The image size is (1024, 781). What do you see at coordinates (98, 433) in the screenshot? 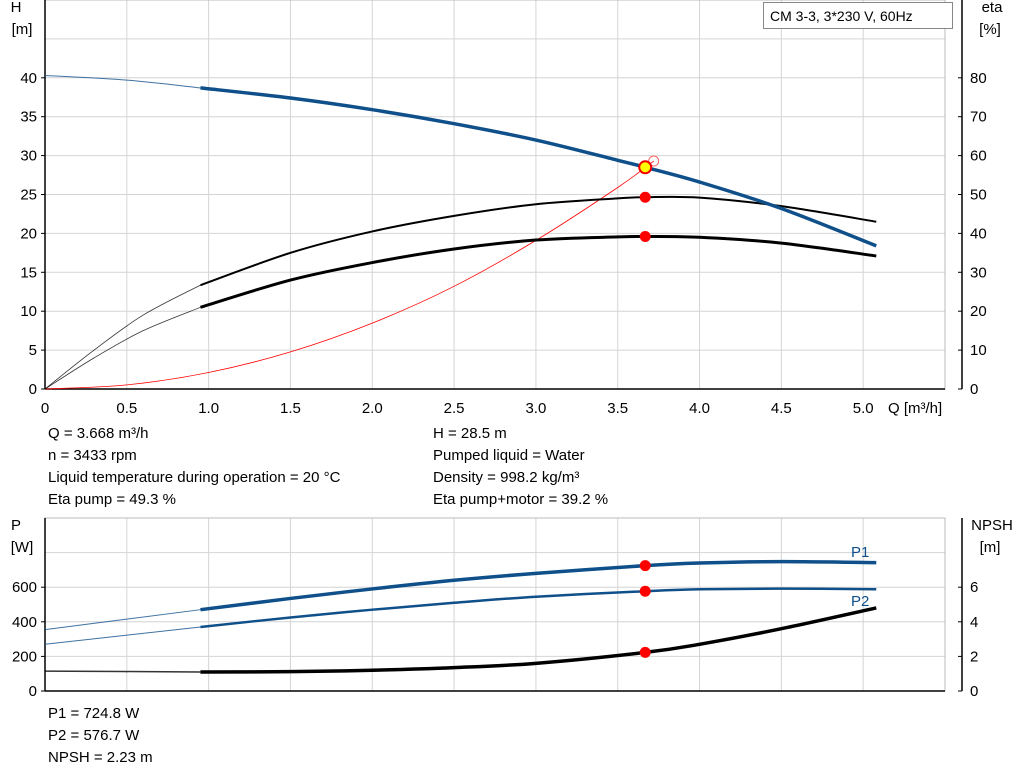
I see `info-q: Q = 3.668 m³/h` at bounding box center [98, 433].